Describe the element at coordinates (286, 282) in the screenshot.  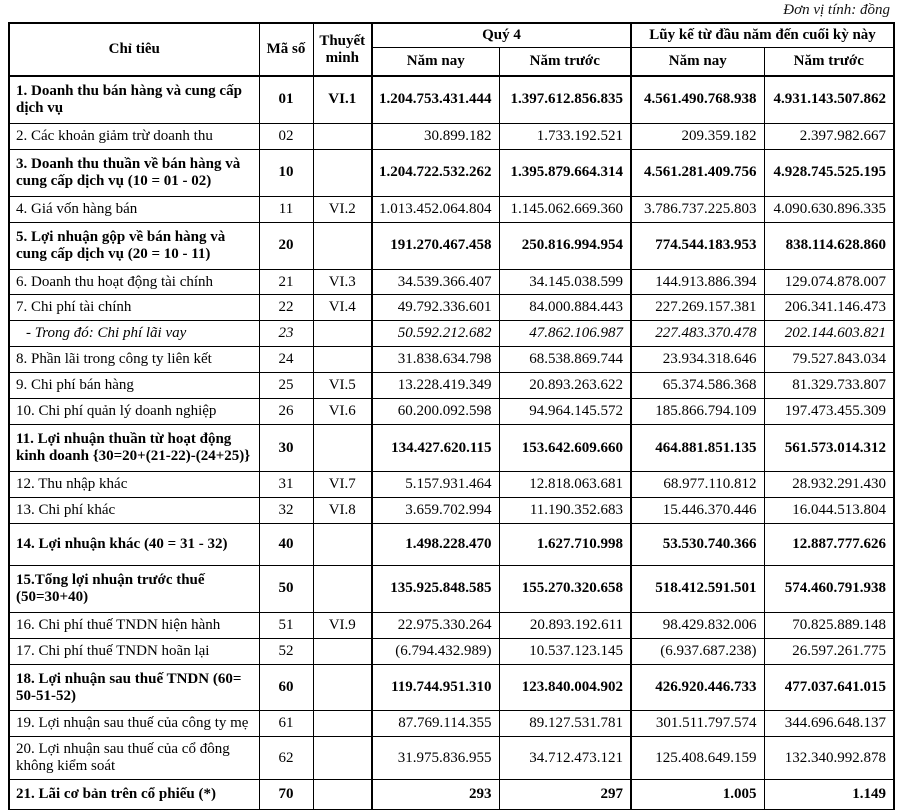
I see `row-code-cell: 21` at that location.